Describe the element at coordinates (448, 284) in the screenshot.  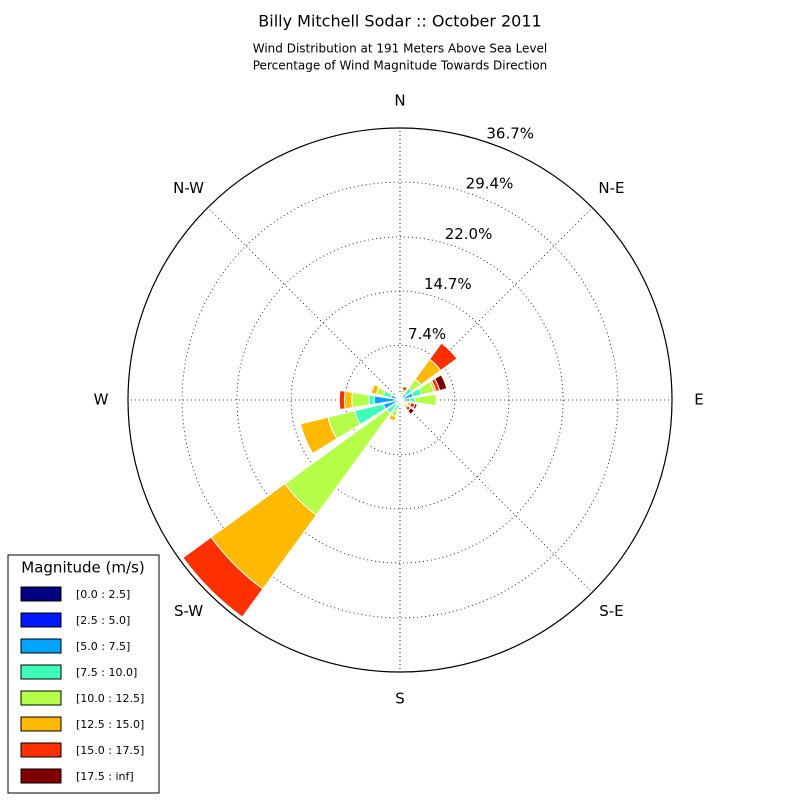
I see `radial-tick-label: 14.7%` at that location.